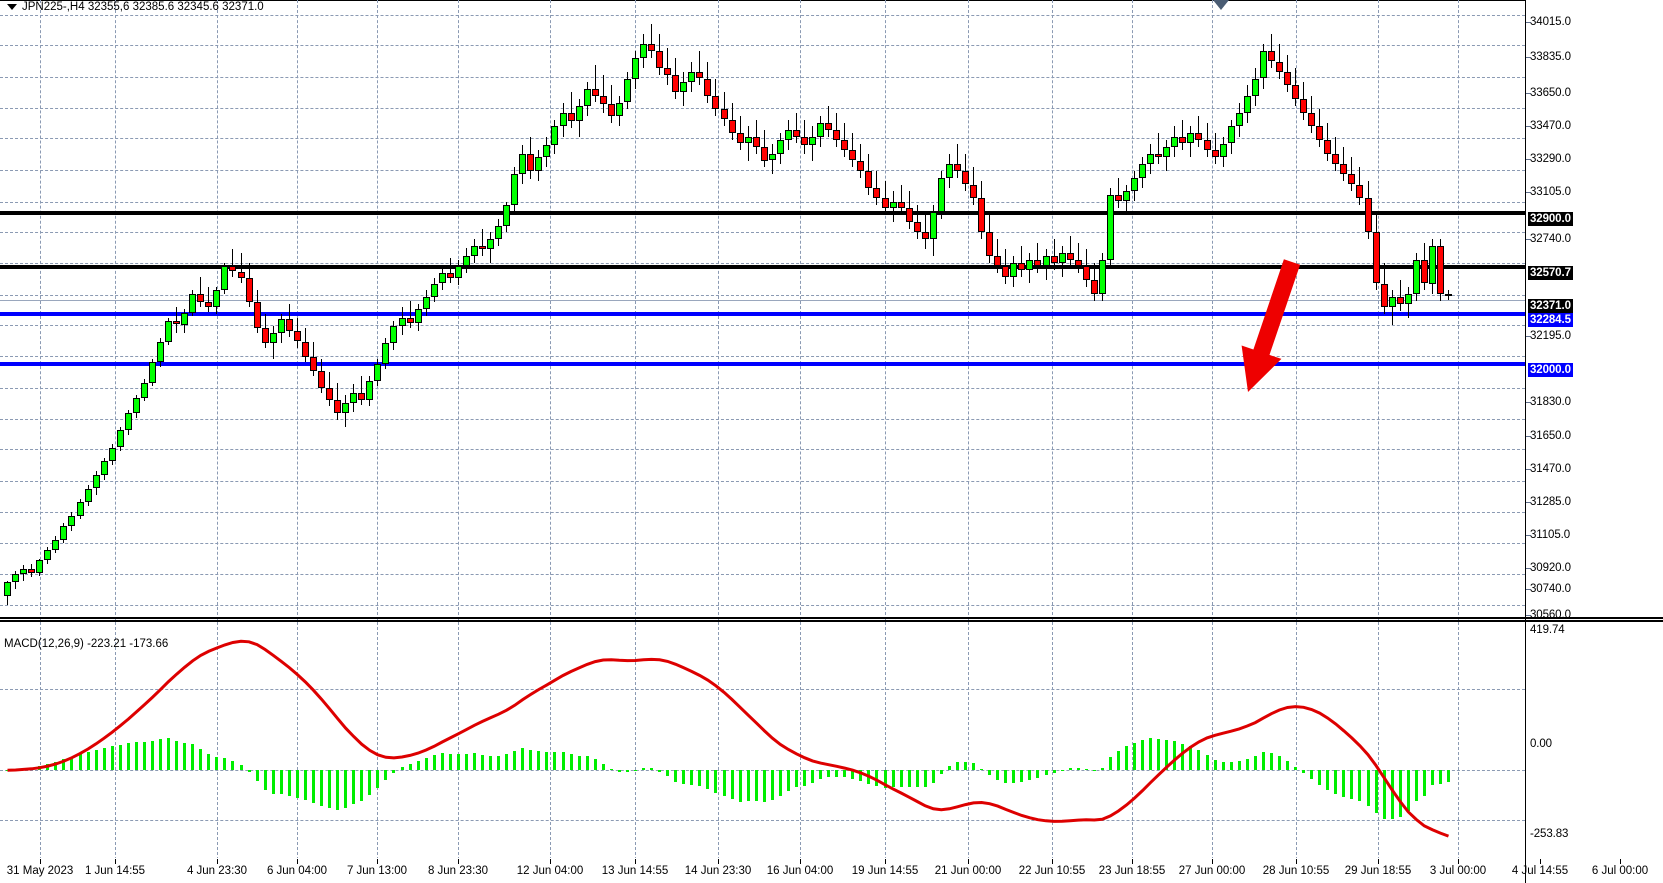 This screenshot has width=1663, height=883. I want to click on price-axis-label: 33650.0, so click(1550, 93).